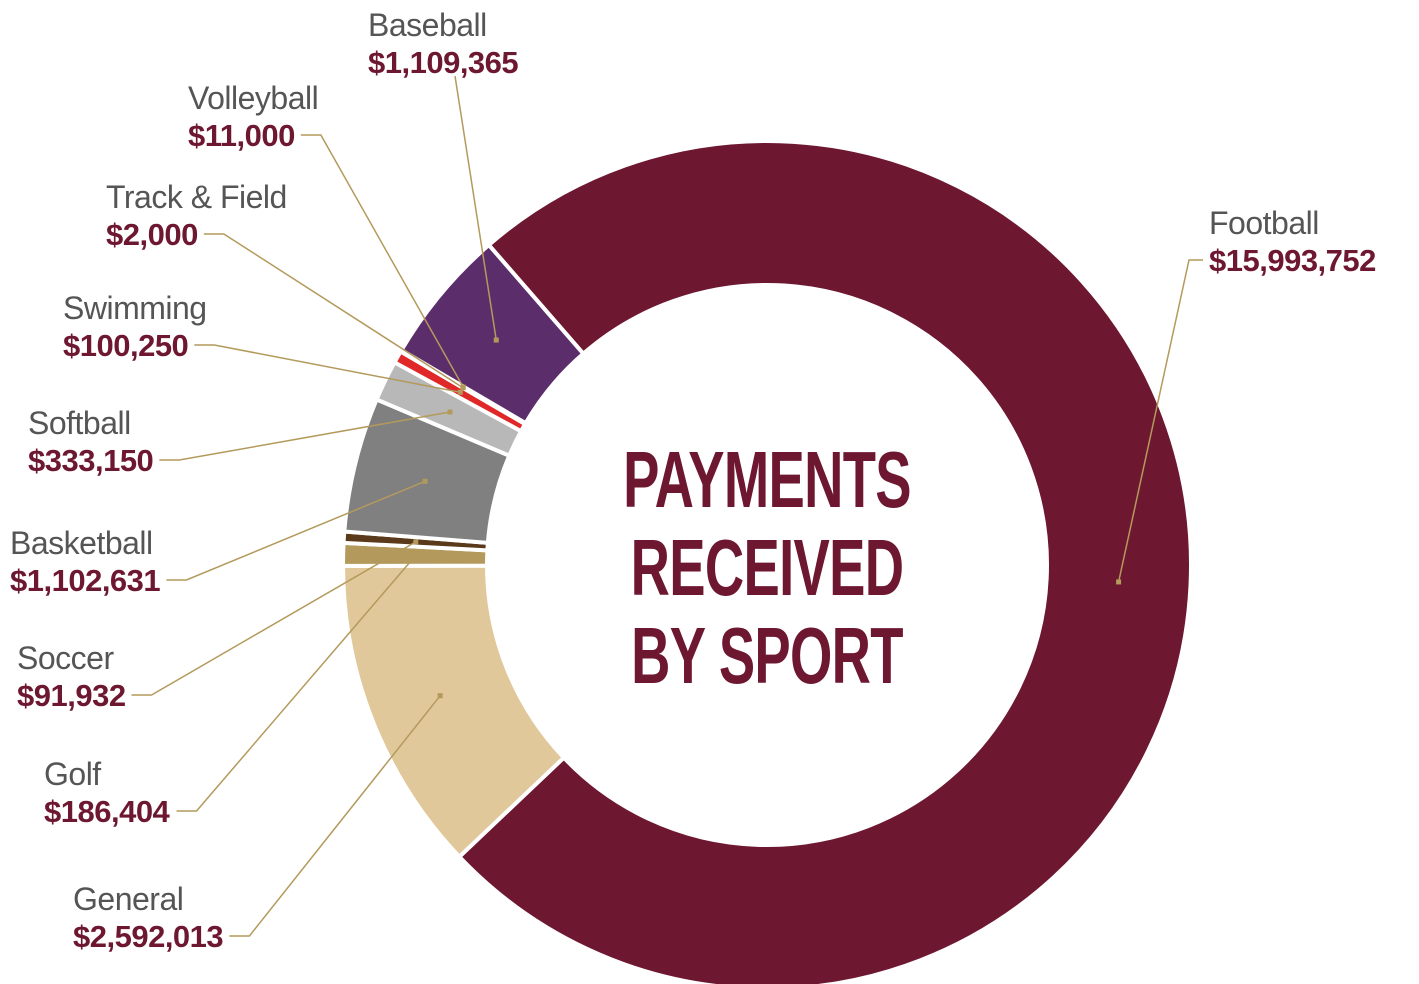 The image size is (1419, 984). I want to click on legend-label: Track & Field, so click(196, 197).